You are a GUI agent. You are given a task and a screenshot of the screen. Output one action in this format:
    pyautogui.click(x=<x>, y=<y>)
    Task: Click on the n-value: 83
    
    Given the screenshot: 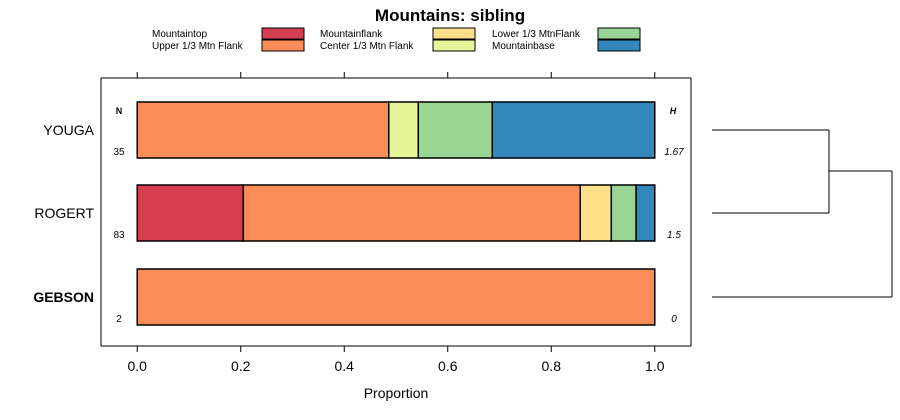 What is the action you would take?
    pyautogui.click(x=119, y=235)
    